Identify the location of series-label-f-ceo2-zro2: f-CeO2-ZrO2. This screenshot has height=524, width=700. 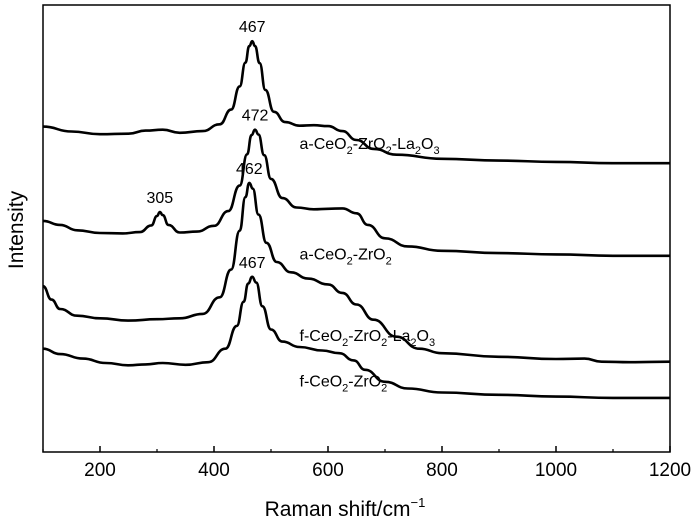
(344, 384).